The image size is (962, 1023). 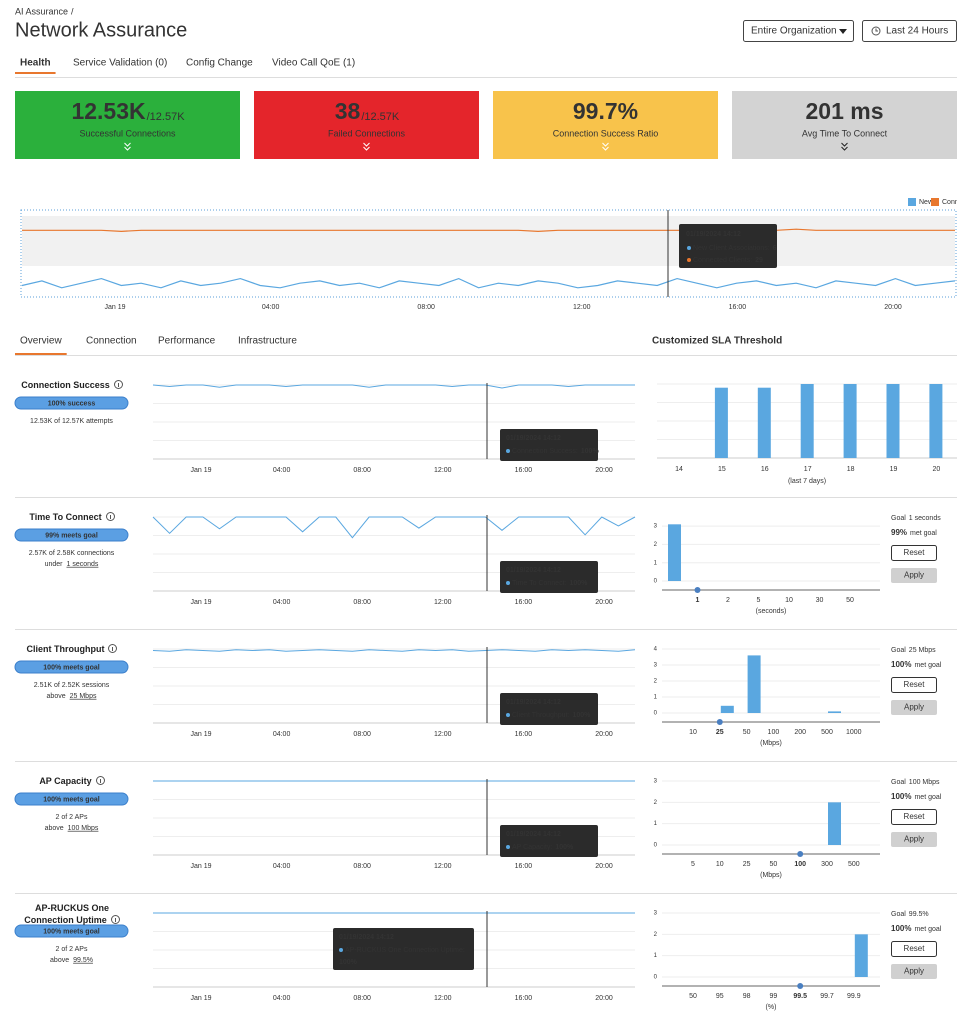 What do you see at coordinates (901, 664) in the screenshot?
I see `goal-met: 100%` at bounding box center [901, 664].